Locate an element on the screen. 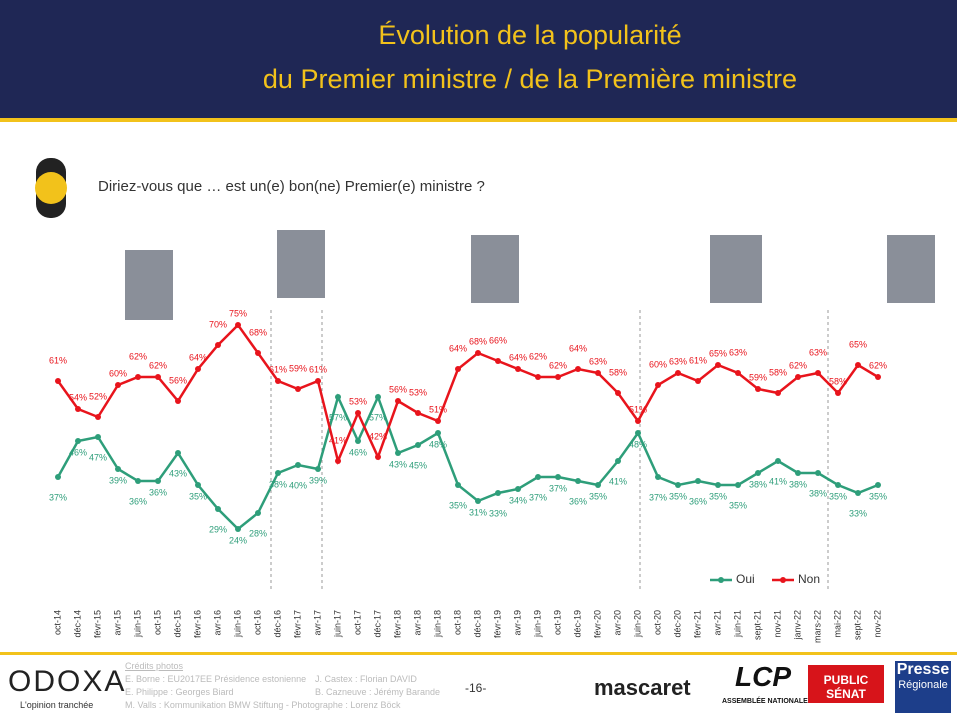 The image size is (957, 716). x-tick-label: avr-19 is located at coordinates (517, 623).